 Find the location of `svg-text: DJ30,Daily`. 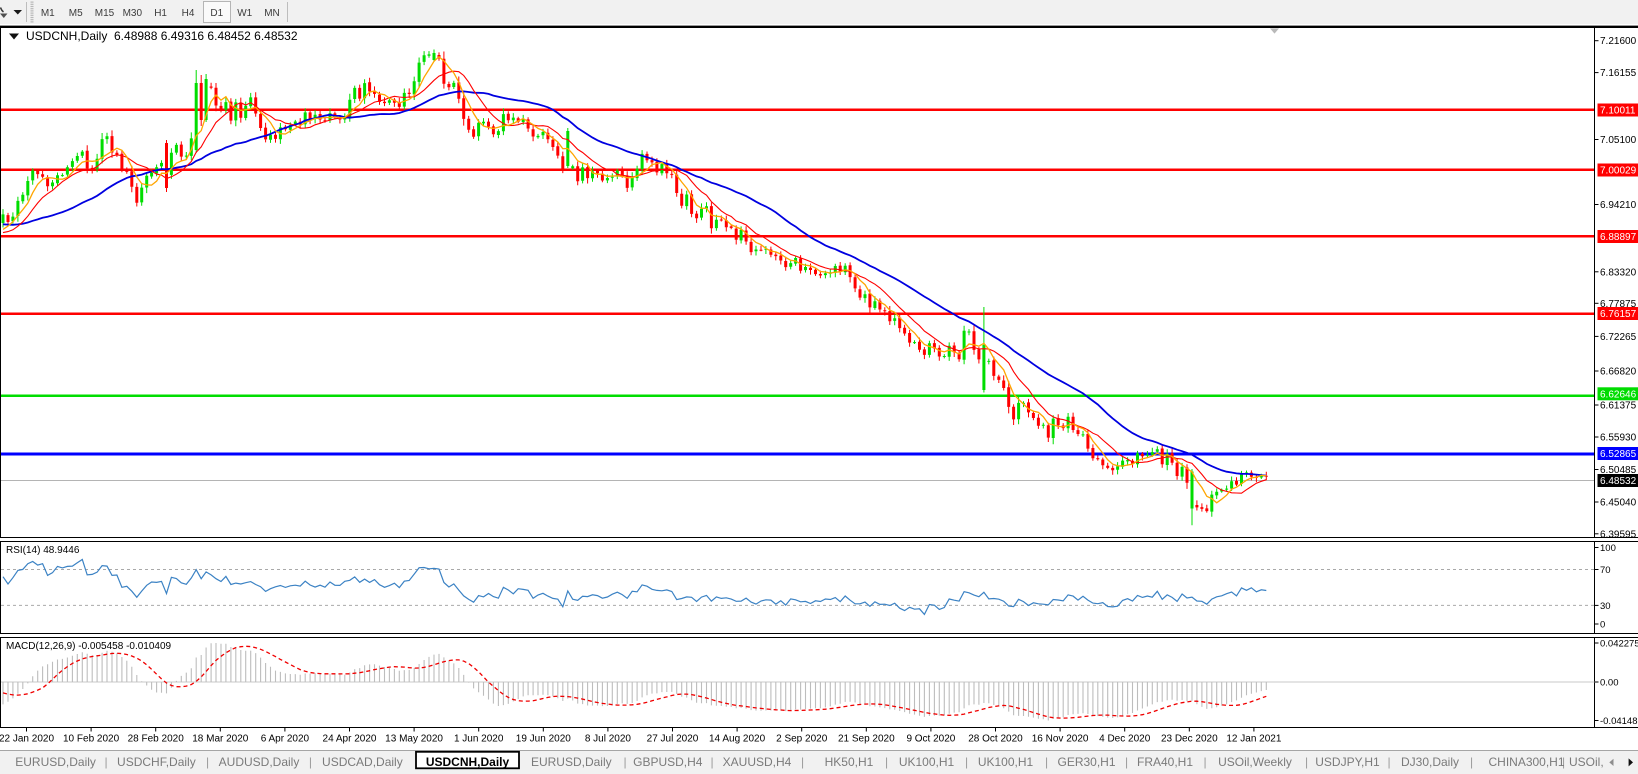

svg-text: DJ30,Daily is located at coordinates (1430, 762).